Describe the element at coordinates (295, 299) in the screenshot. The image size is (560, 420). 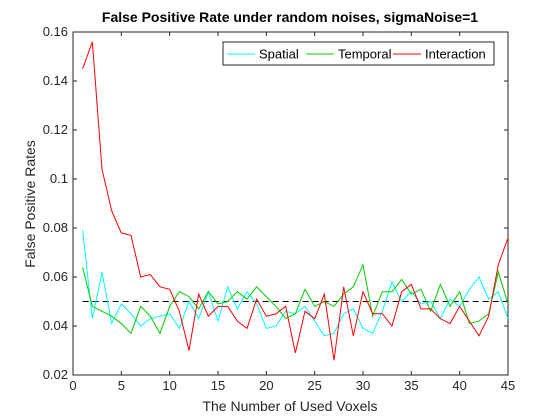
I see `series-line-temporal` at that location.